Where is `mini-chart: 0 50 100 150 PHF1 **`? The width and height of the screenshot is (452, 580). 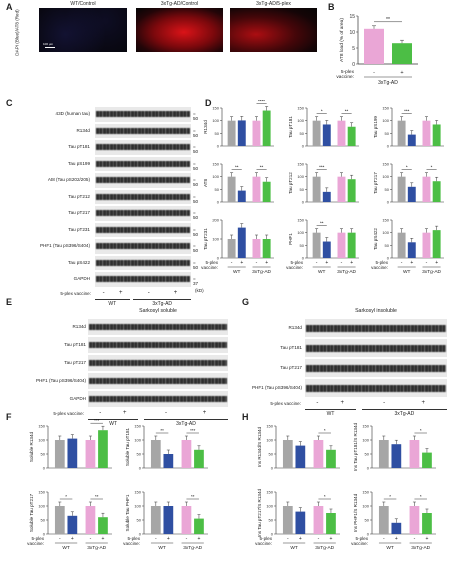
mini-chart: 0 50 100 150 PHF1 ** is located at coordinates (323, 239).